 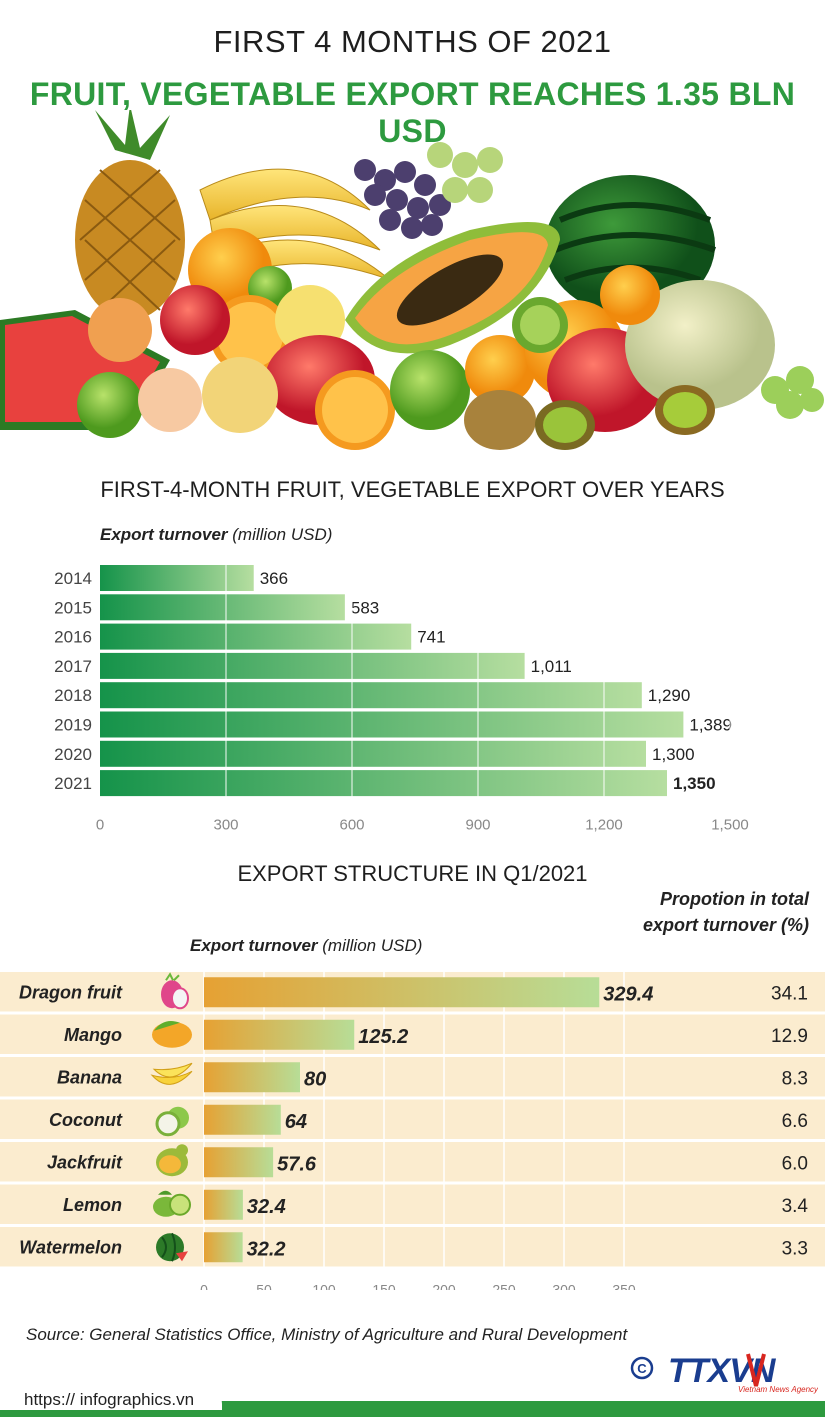 What do you see at coordinates (282, 534) in the screenshot?
I see `chart1-caption-unit: (million USD)` at bounding box center [282, 534].